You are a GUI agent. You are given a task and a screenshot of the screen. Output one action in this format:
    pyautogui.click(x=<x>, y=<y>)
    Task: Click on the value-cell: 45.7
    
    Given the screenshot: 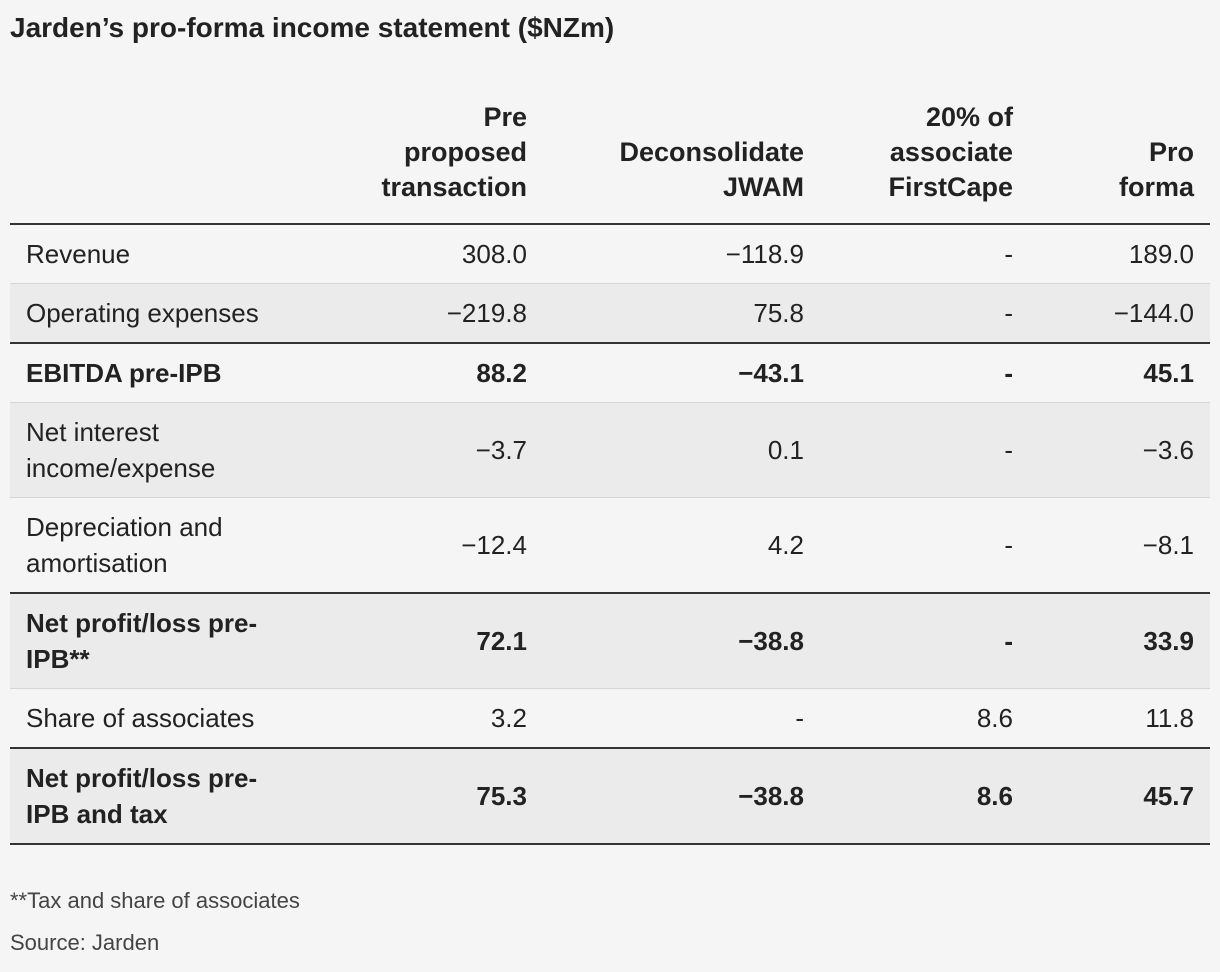 What is the action you would take?
    pyautogui.click(x=1119, y=796)
    